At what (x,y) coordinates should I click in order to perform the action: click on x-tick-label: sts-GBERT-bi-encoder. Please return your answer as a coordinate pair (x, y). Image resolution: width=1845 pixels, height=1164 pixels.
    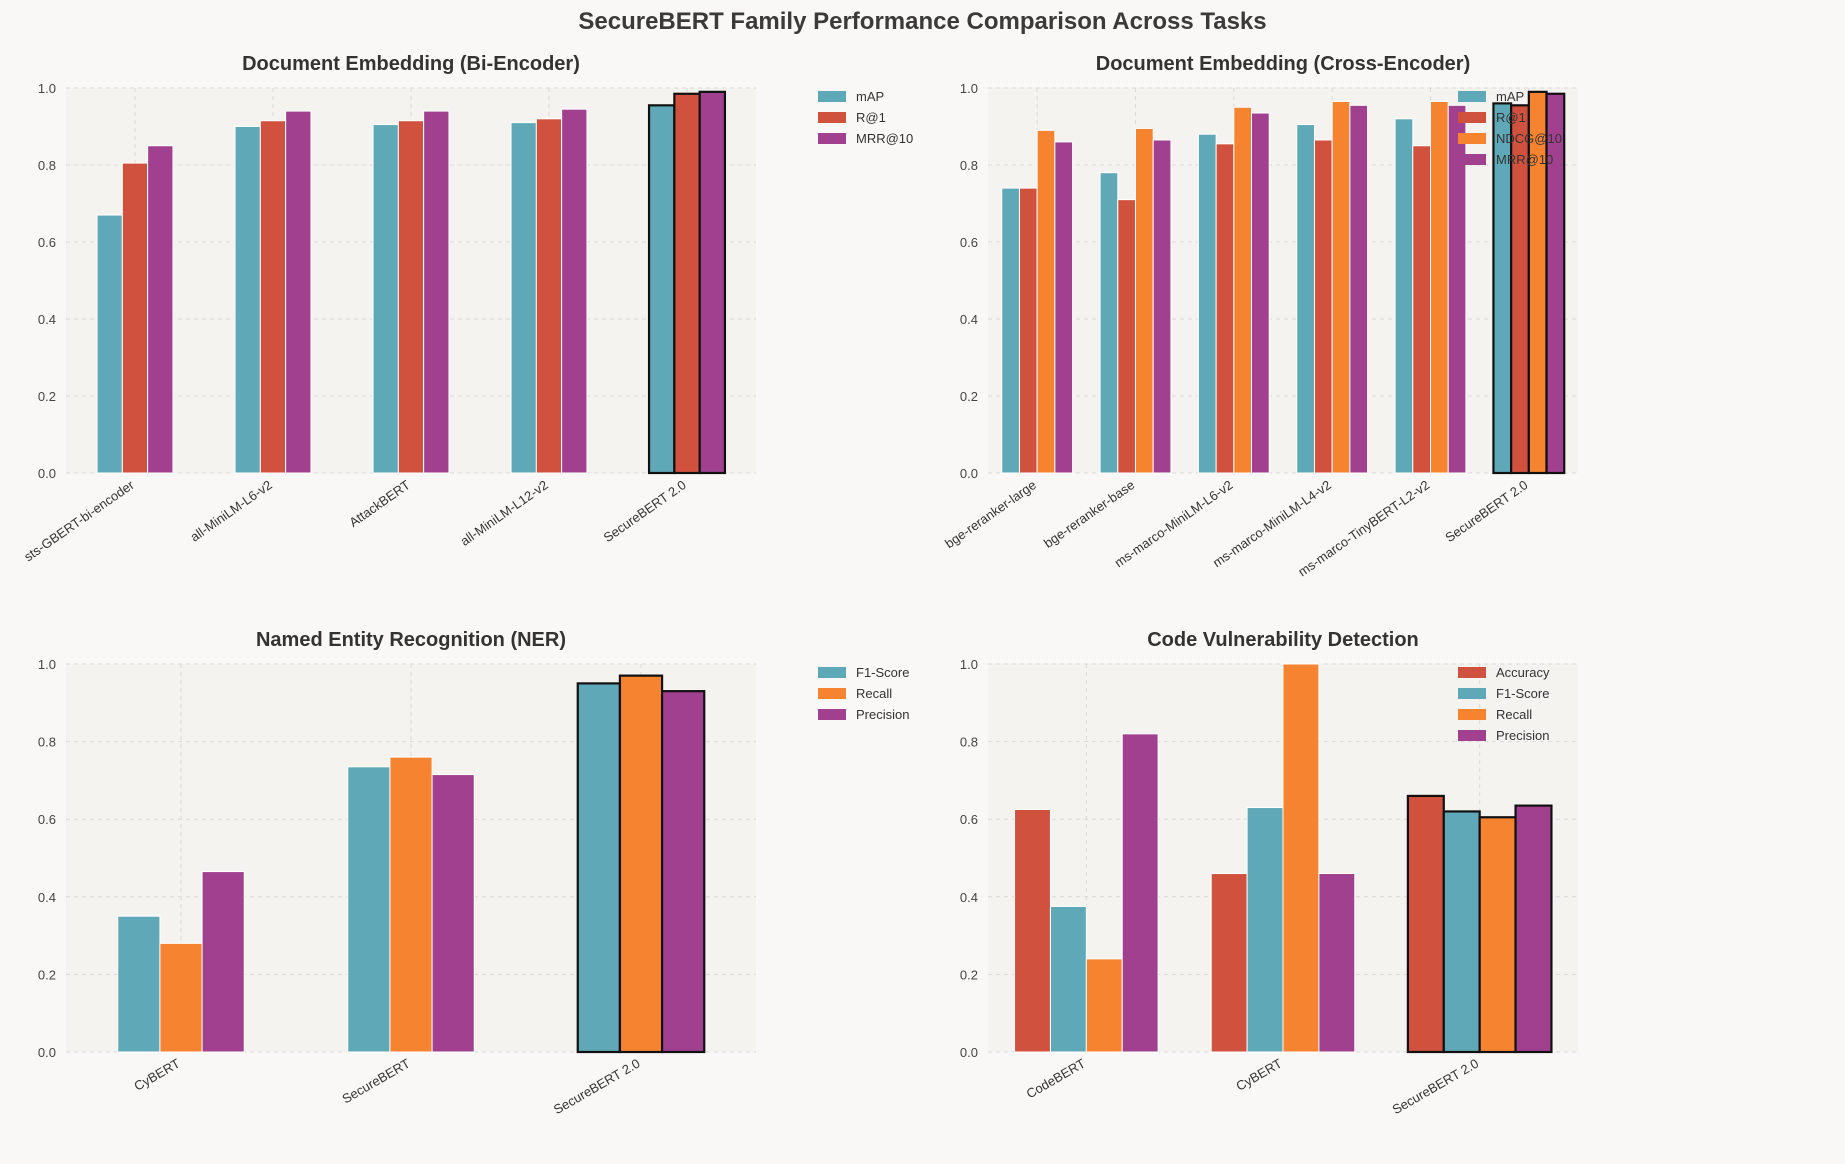
    Looking at the image, I should click on (79, 521).